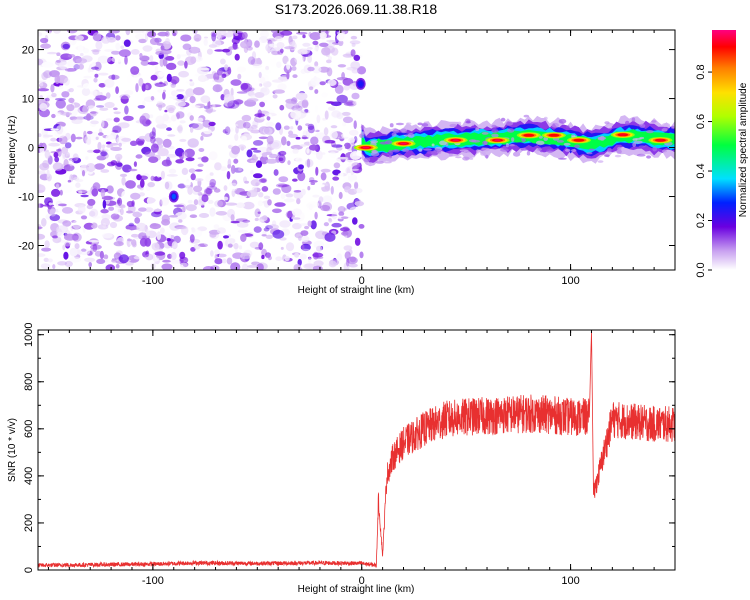 This screenshot has height=600, width=750. What do you see at coordinates (701, 170) in the screenshot?
I see `colorbar-tick-label: 0.4` at bounding box center [701, 170].